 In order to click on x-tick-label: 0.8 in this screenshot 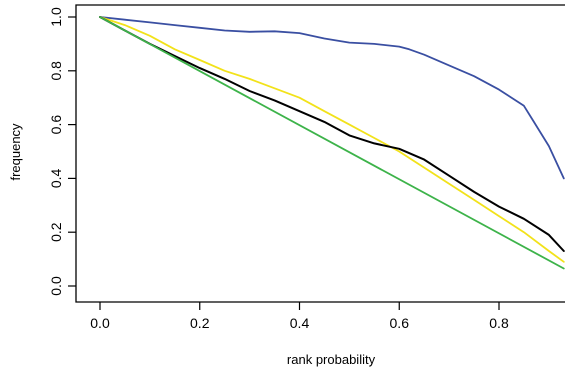, I will do `click(499, 323)`.